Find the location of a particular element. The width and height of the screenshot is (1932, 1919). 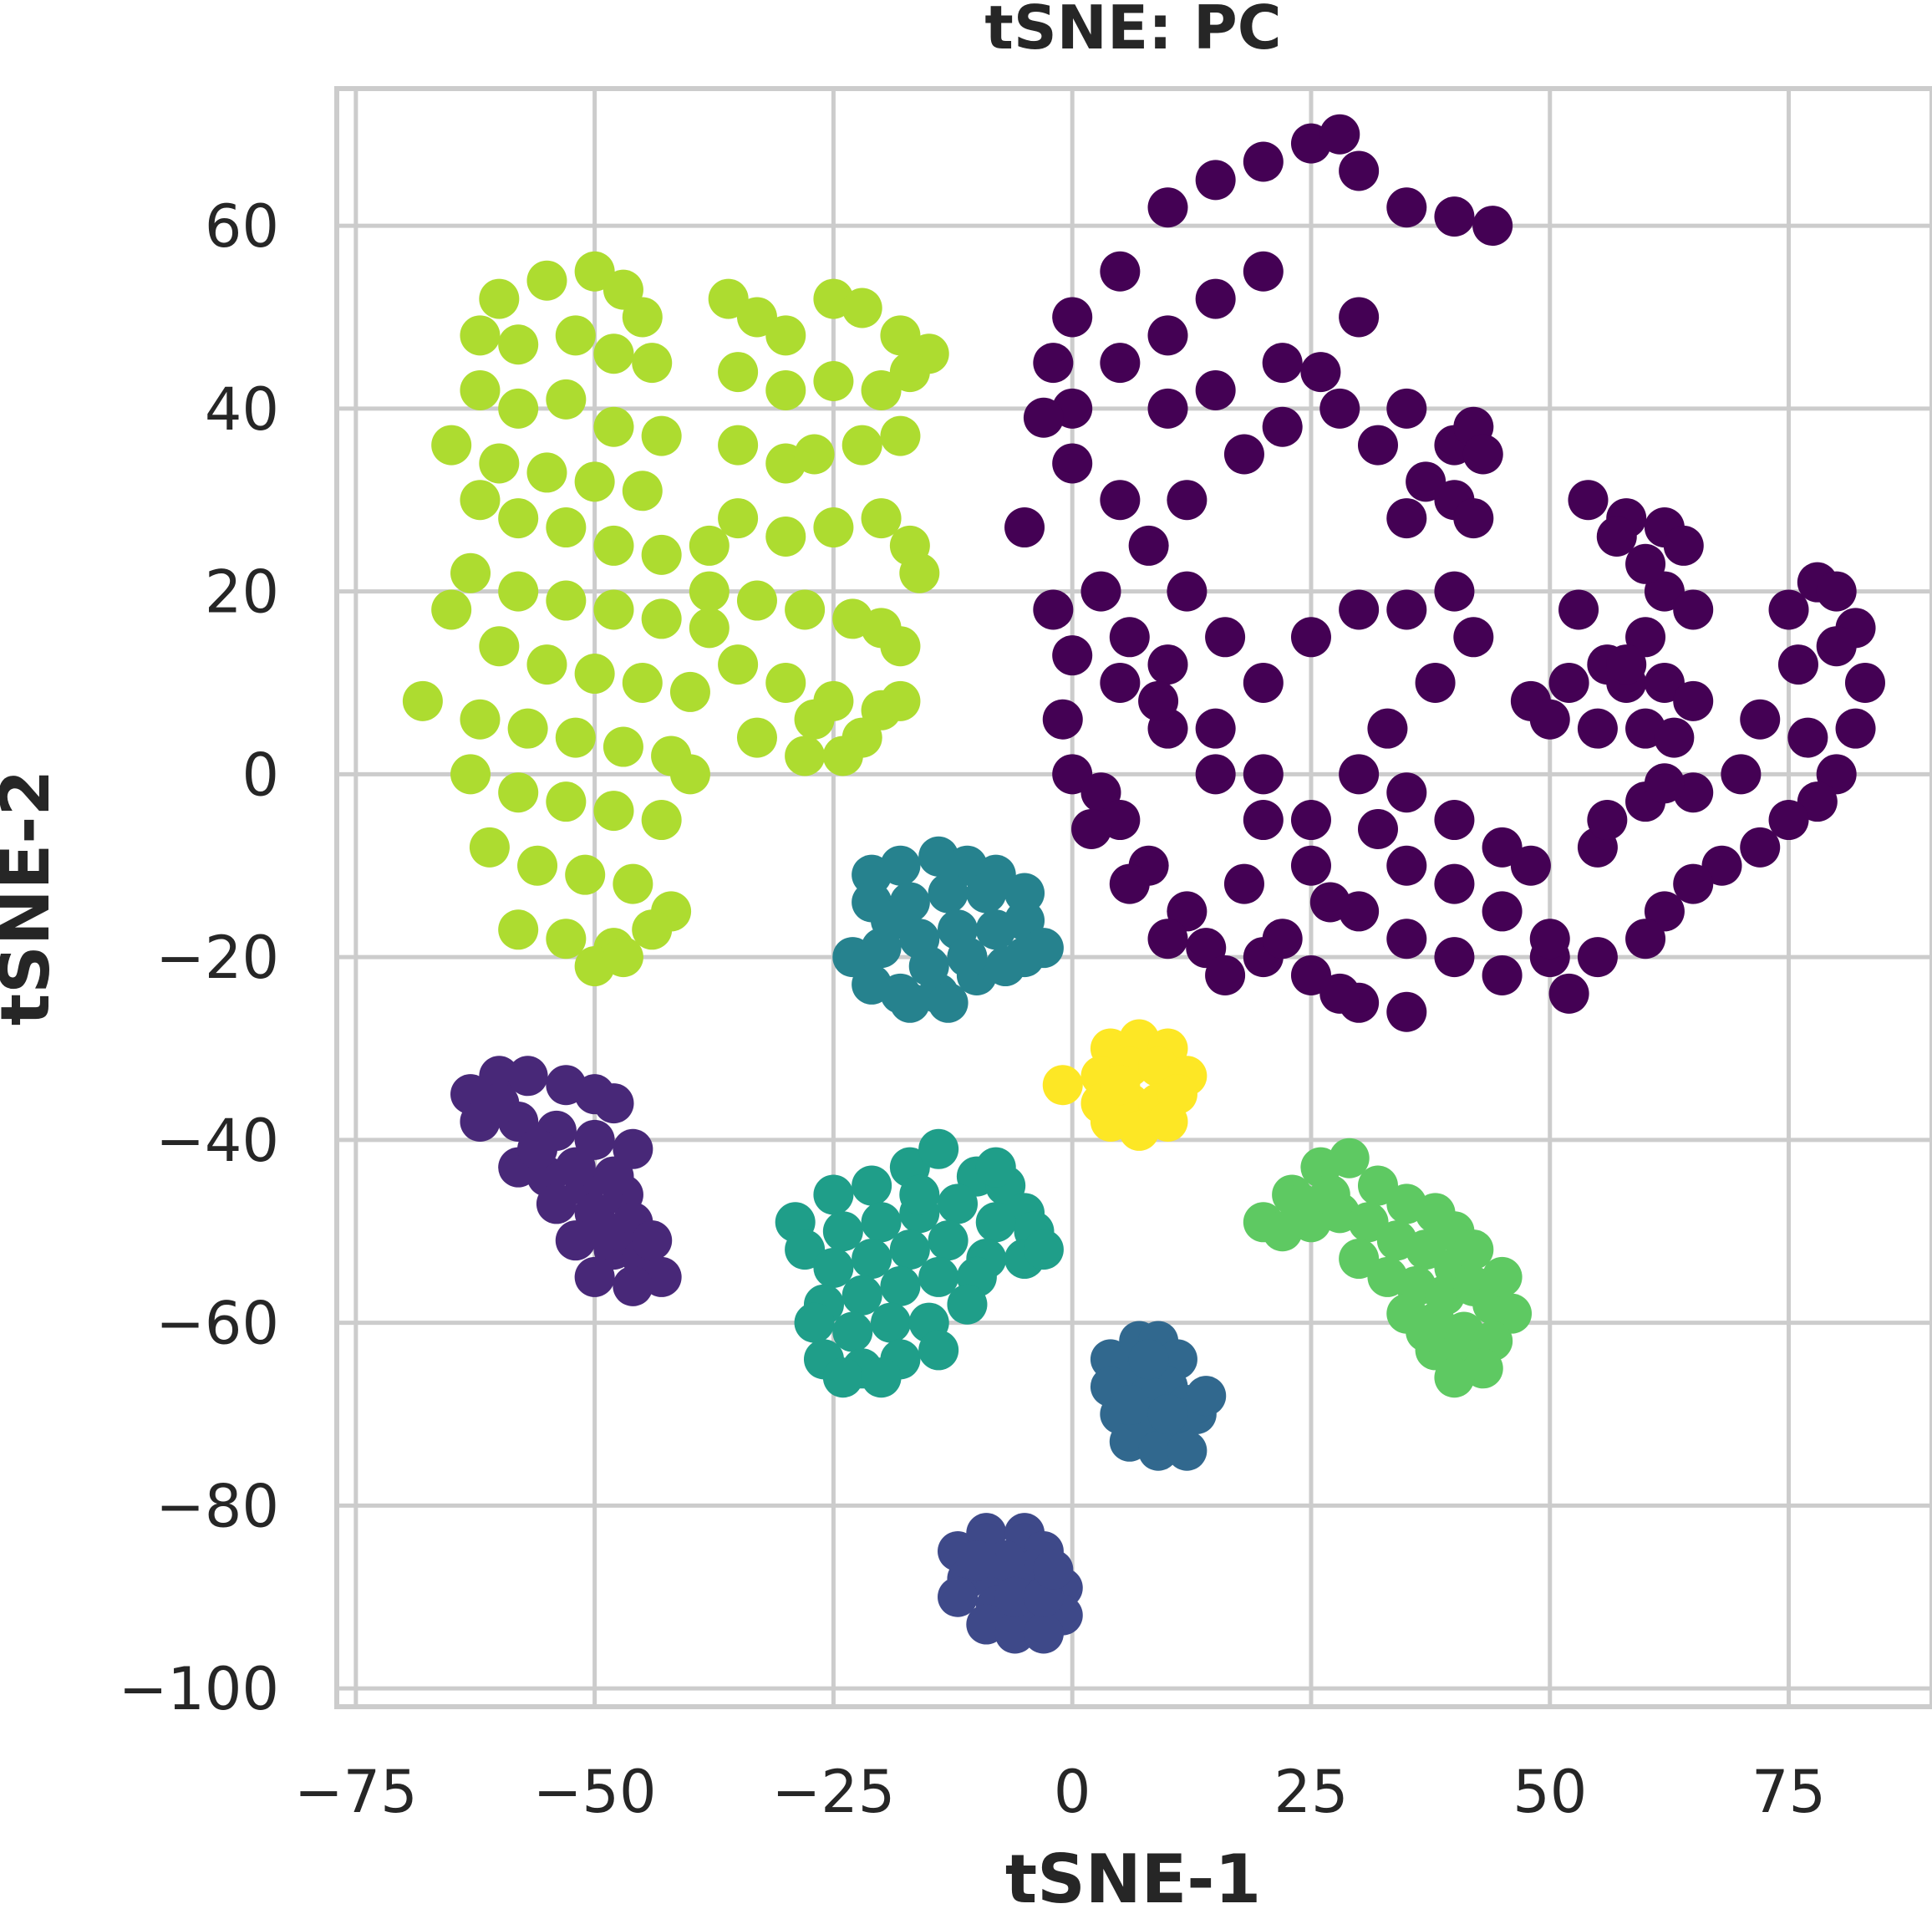

y-tick-label: 20 is located at coordinates (242, 592).